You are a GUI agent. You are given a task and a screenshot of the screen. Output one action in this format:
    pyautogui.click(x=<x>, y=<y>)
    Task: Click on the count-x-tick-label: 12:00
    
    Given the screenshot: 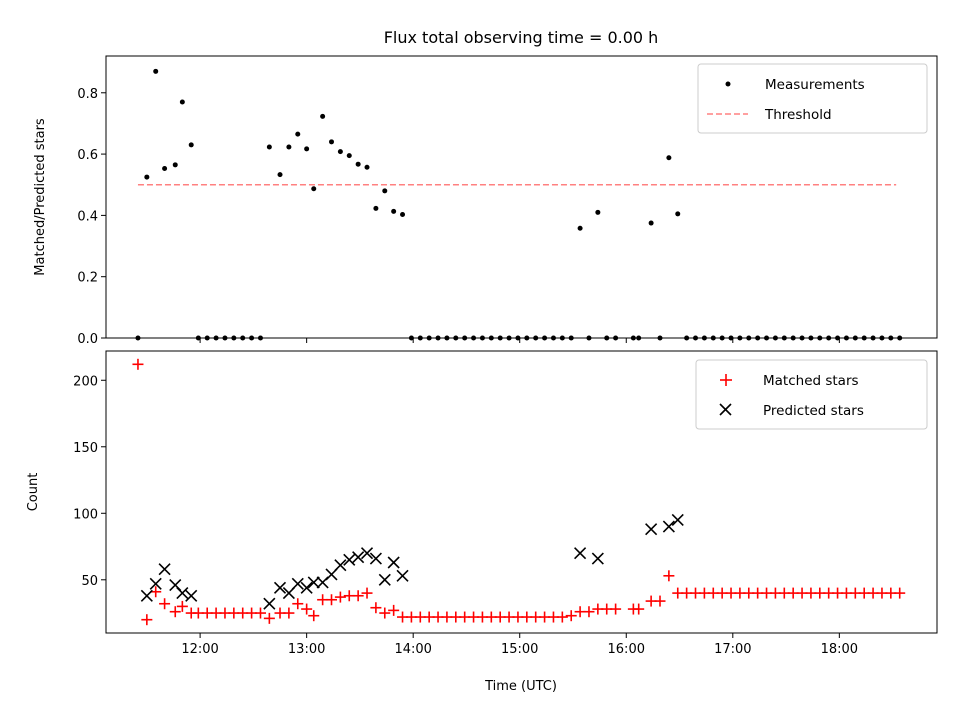 What is the action you would take?
    pyautogui.click(x=199, y=649)
    